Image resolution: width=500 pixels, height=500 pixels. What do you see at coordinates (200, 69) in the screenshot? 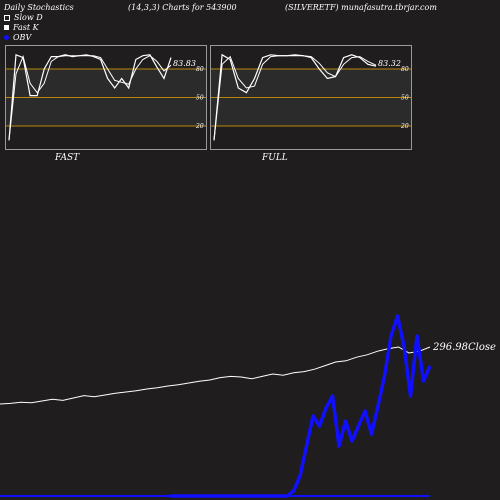
I see `fast-level-label-80: 80` at bounding box center [200, 69].